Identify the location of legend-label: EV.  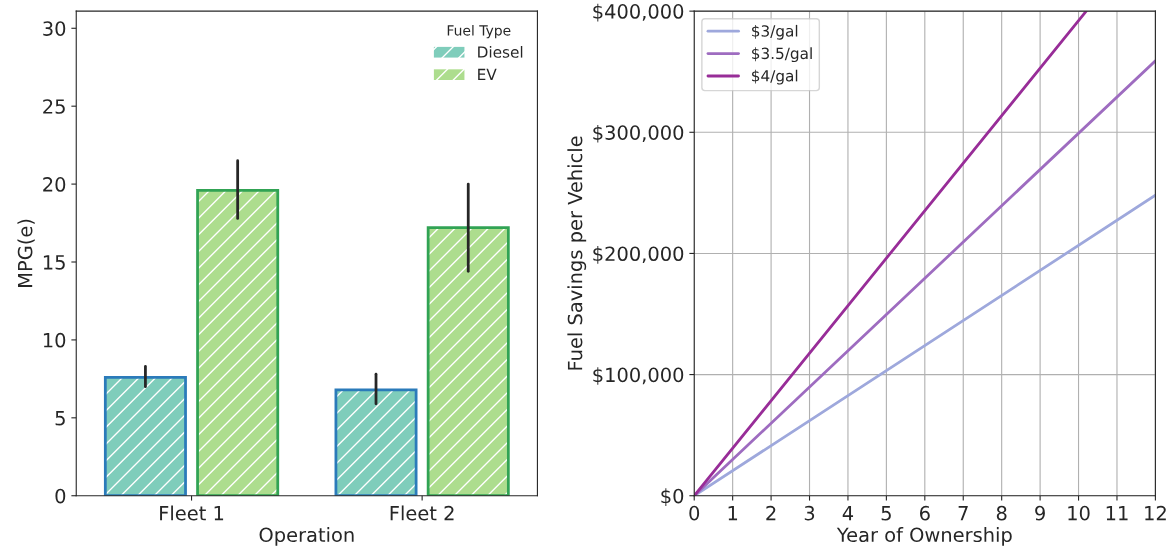
(487, 74).